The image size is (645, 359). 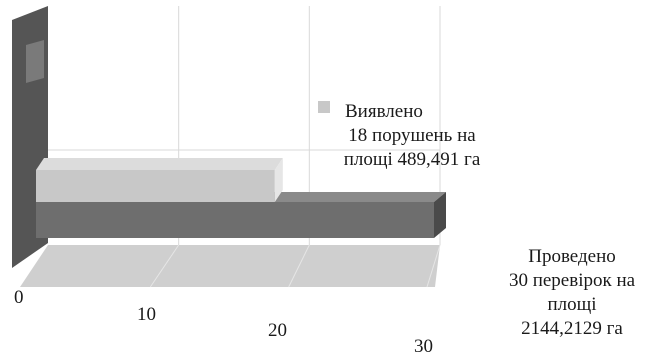 What do you see at coordinates (155, 186) in the screenshot?
I see `bar-detected-front` at bounding box center [155, 186].